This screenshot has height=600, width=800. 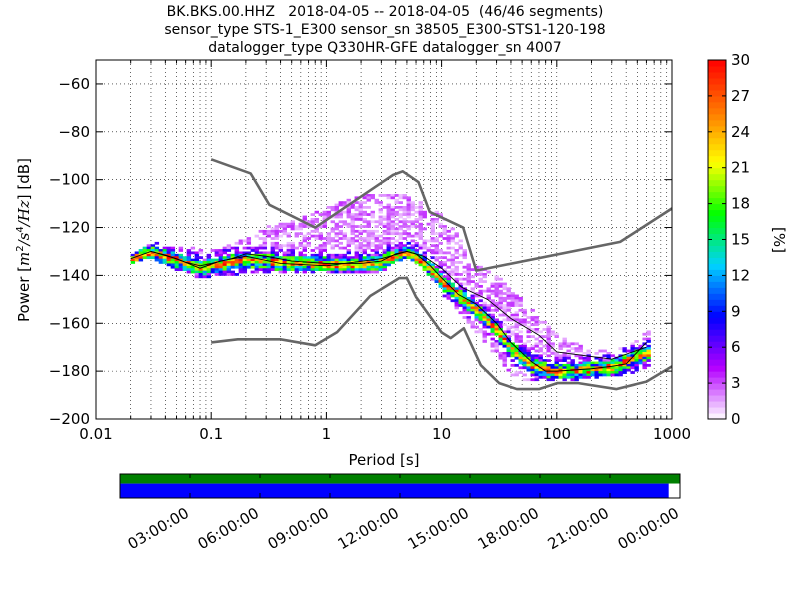 I want to click on x-tick-label: 100, so click(x=556, y=434).